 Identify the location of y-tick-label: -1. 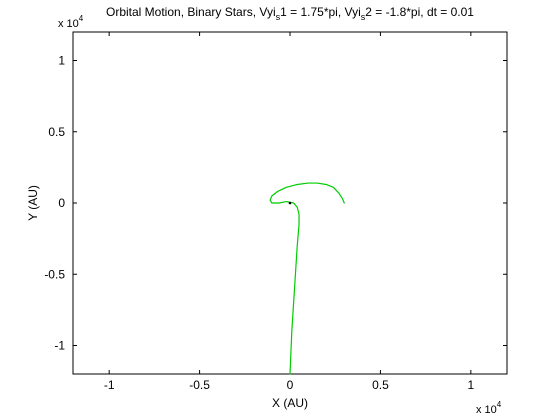
(59, 346).